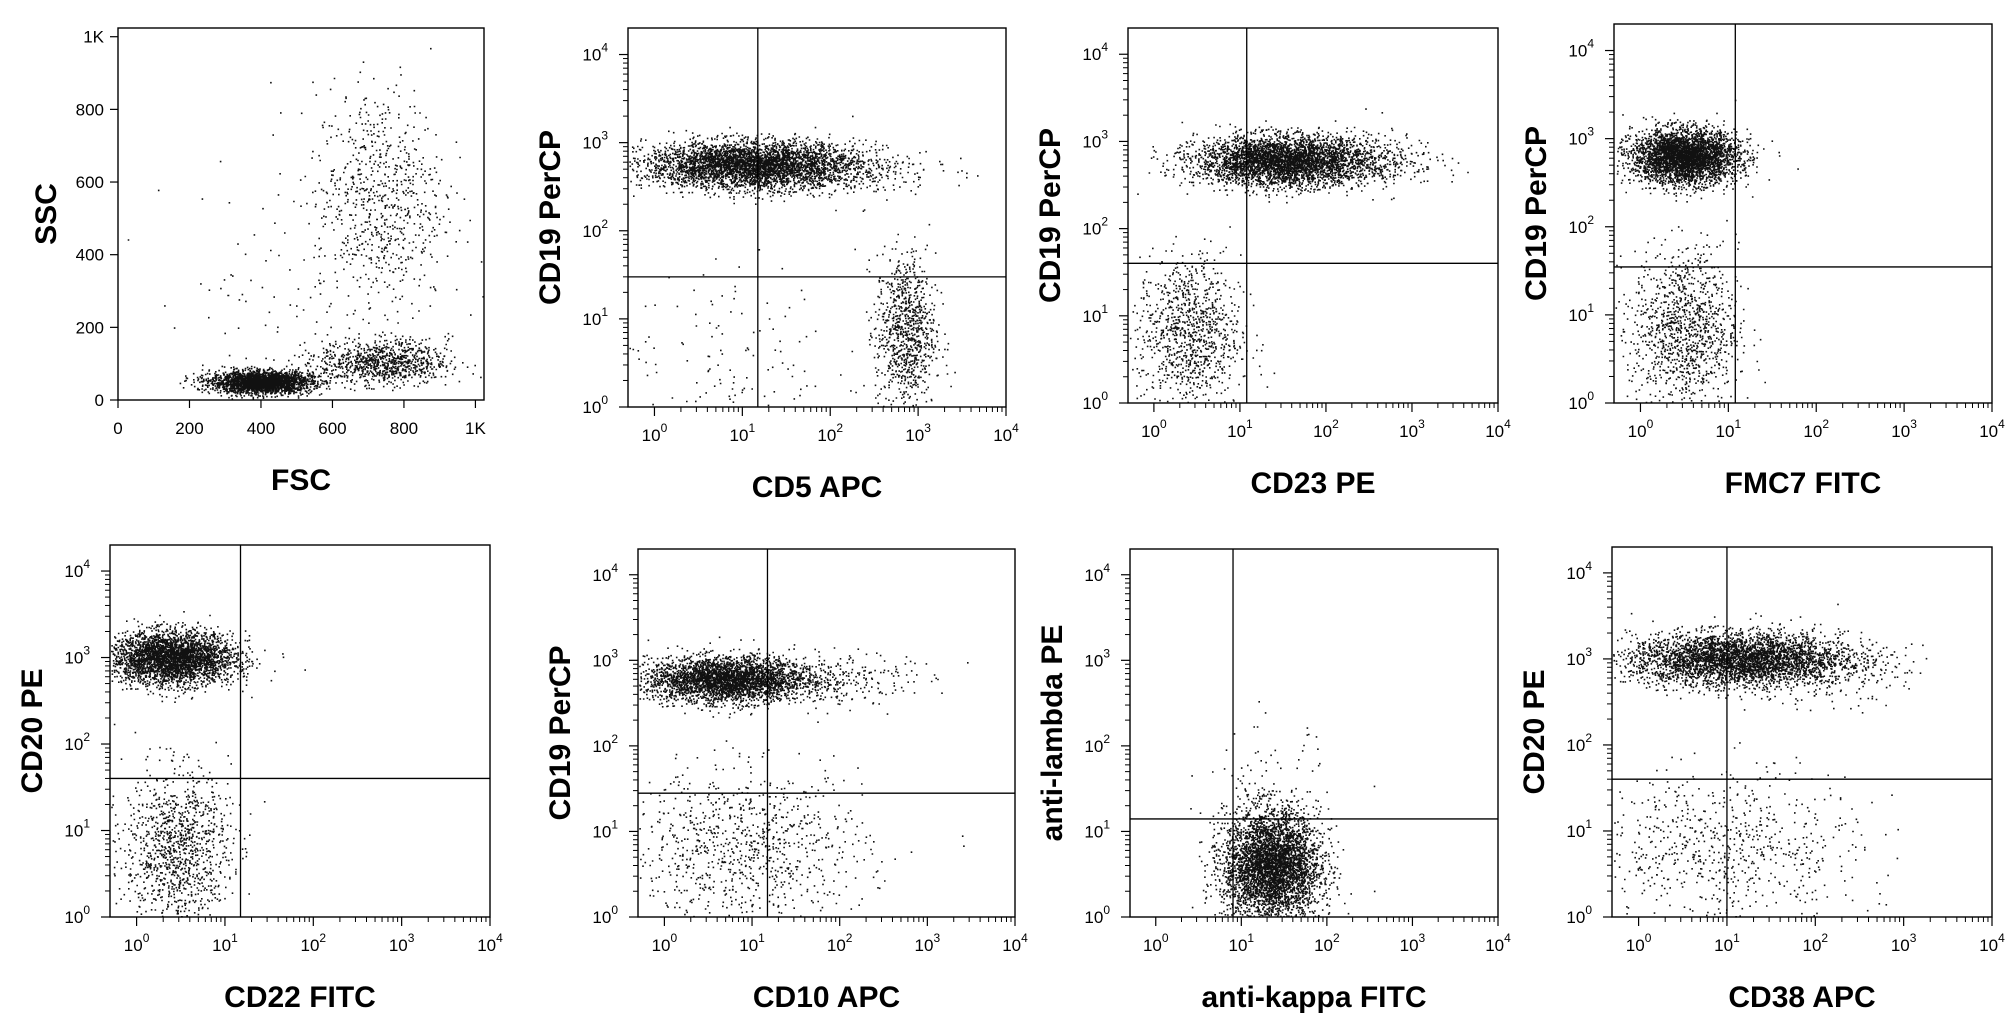 Image resolution: width=2008 pixels, height=1023 pixels. What do you see at coordinates (90, 327) in the screenshot?
I see `y-tick-label: 200` at bounding box center [90, 327].